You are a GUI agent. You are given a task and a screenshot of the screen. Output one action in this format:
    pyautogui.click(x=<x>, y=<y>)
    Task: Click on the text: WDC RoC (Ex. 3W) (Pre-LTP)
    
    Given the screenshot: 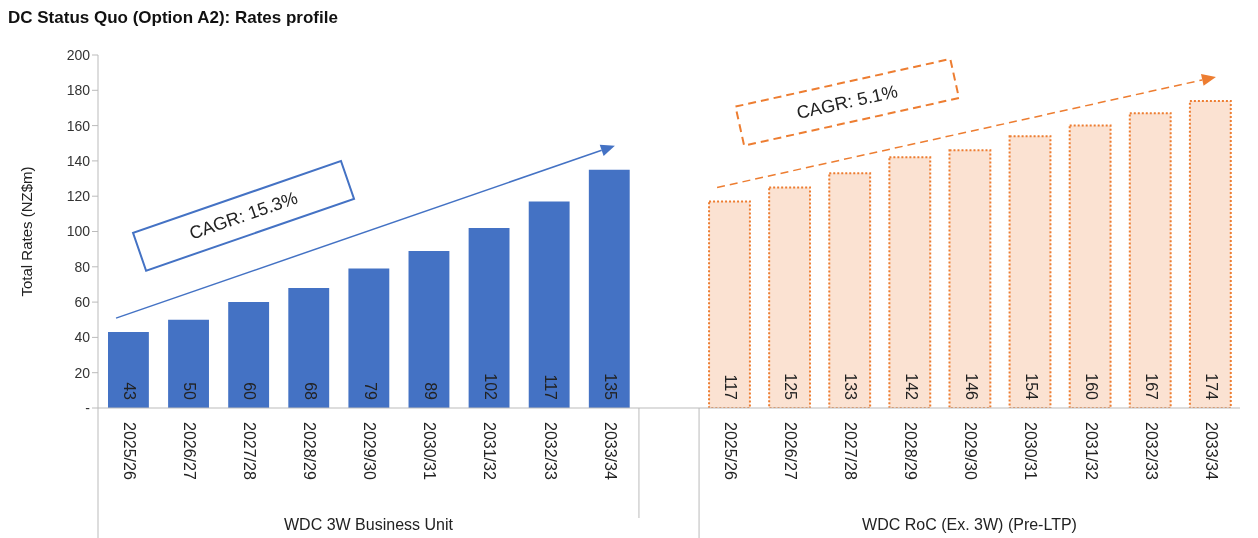 What is the action you would take?
    pyautogui.click(x=969, y=524)
    